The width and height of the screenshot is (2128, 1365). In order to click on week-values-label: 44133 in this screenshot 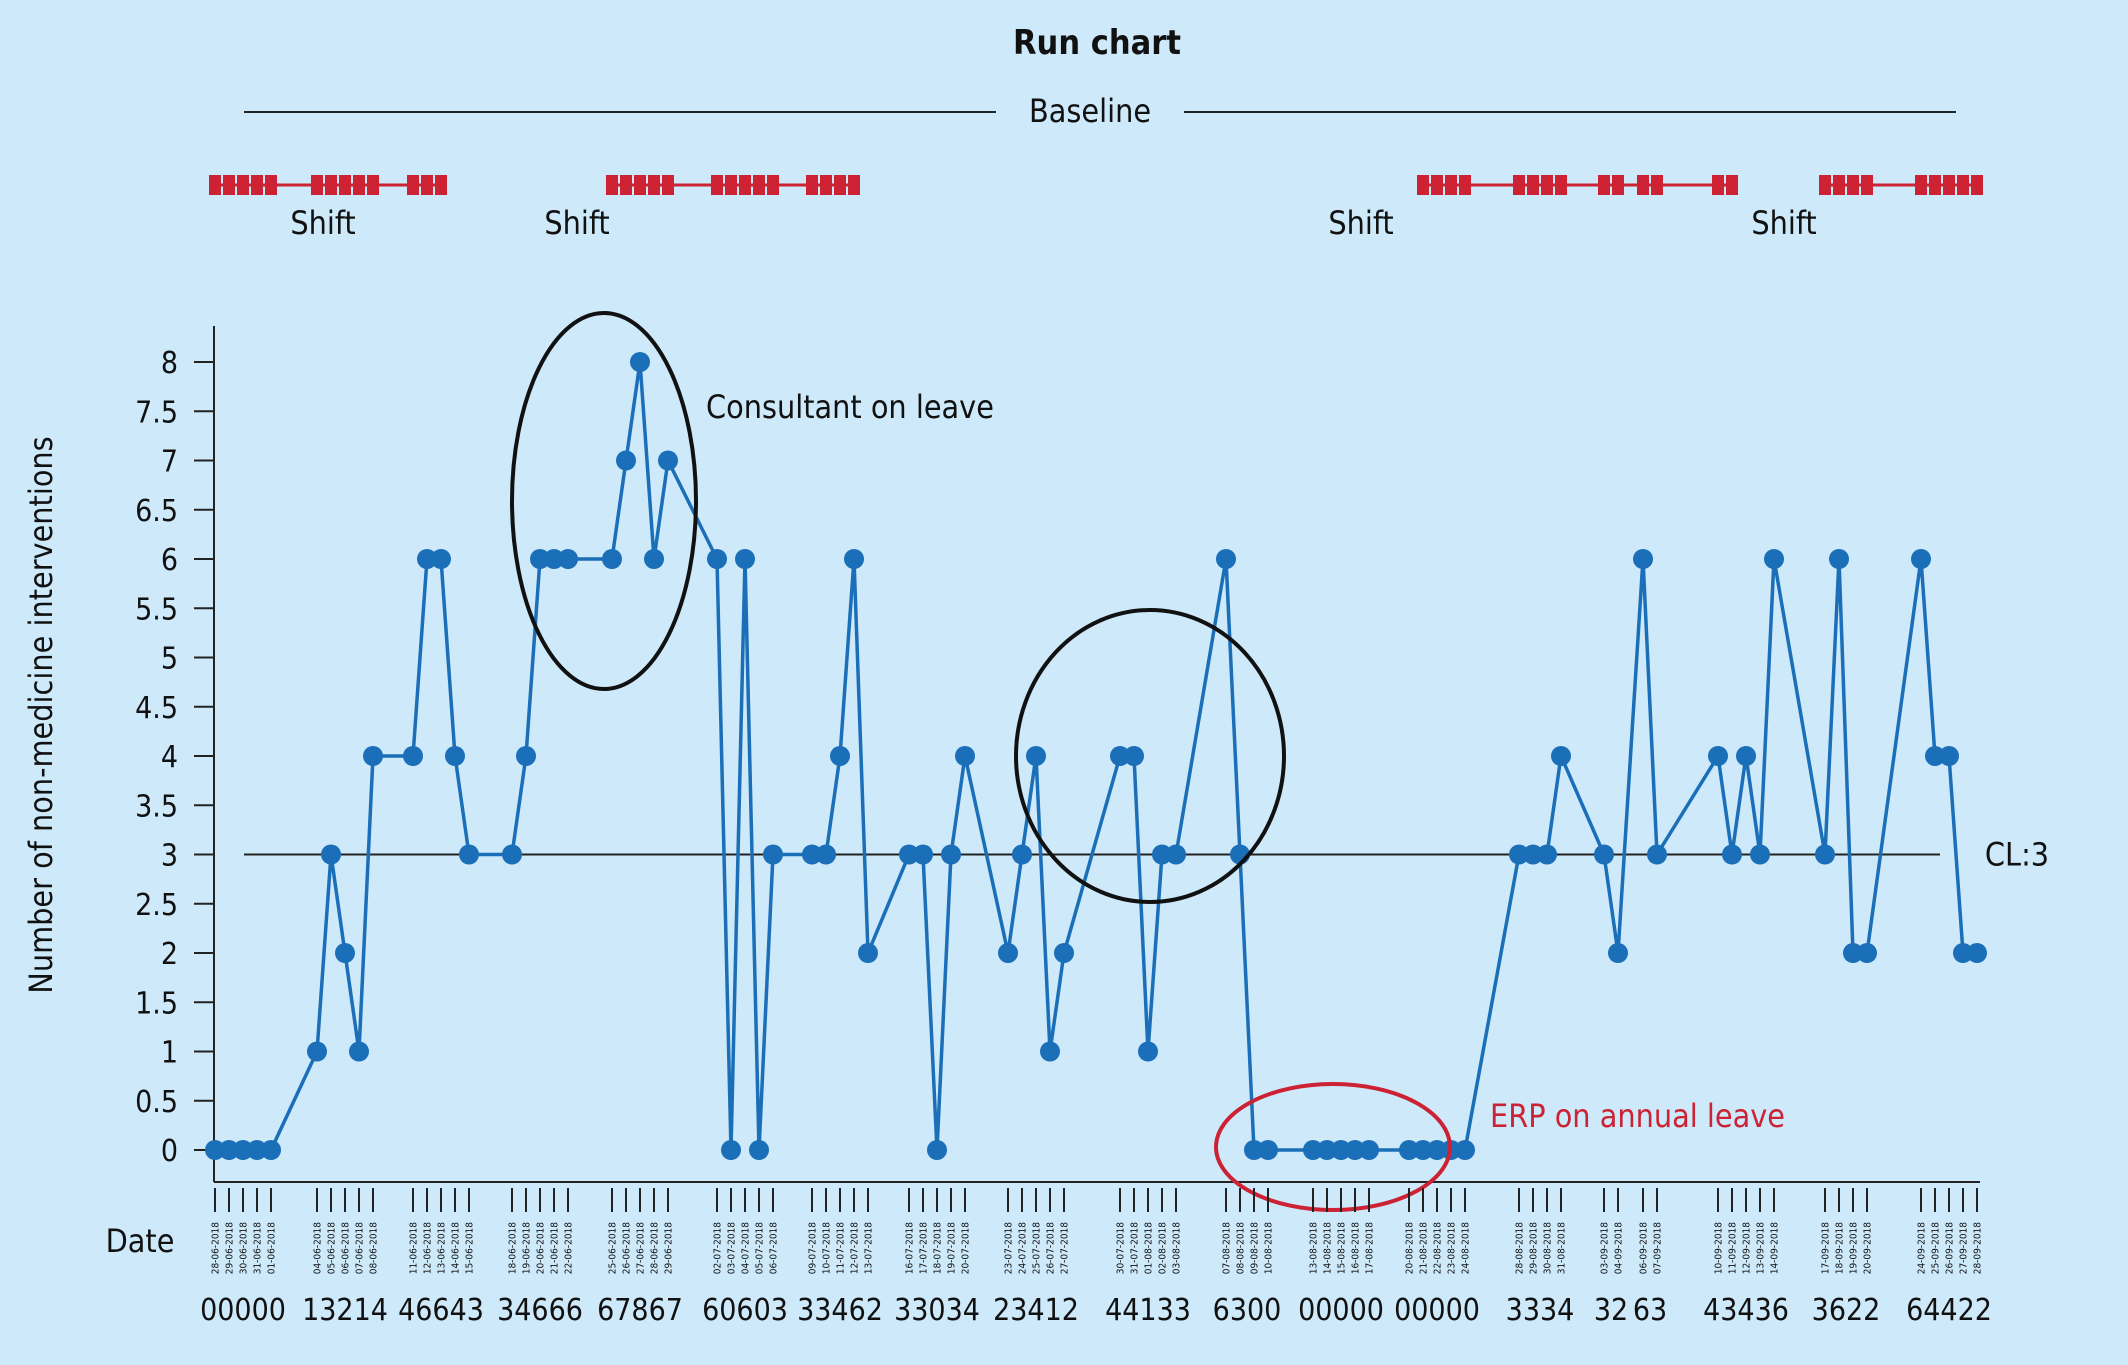, I will do `click(1148, 1310)`.